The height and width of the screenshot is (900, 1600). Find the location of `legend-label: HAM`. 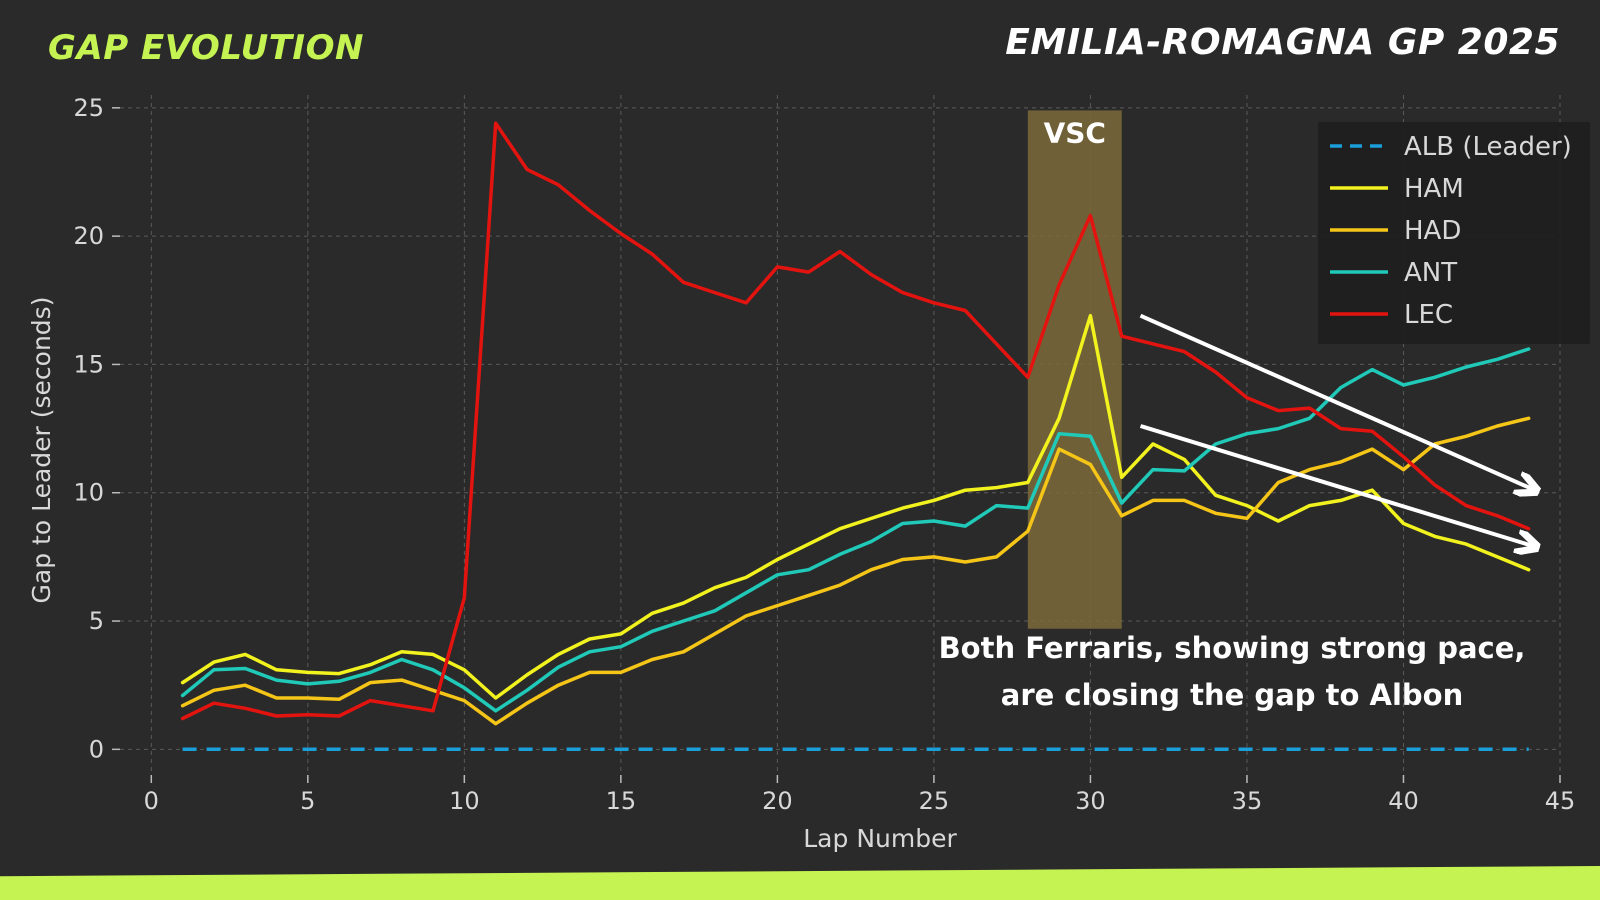

legend-label: HAM is located at coordinates (1434, 189).